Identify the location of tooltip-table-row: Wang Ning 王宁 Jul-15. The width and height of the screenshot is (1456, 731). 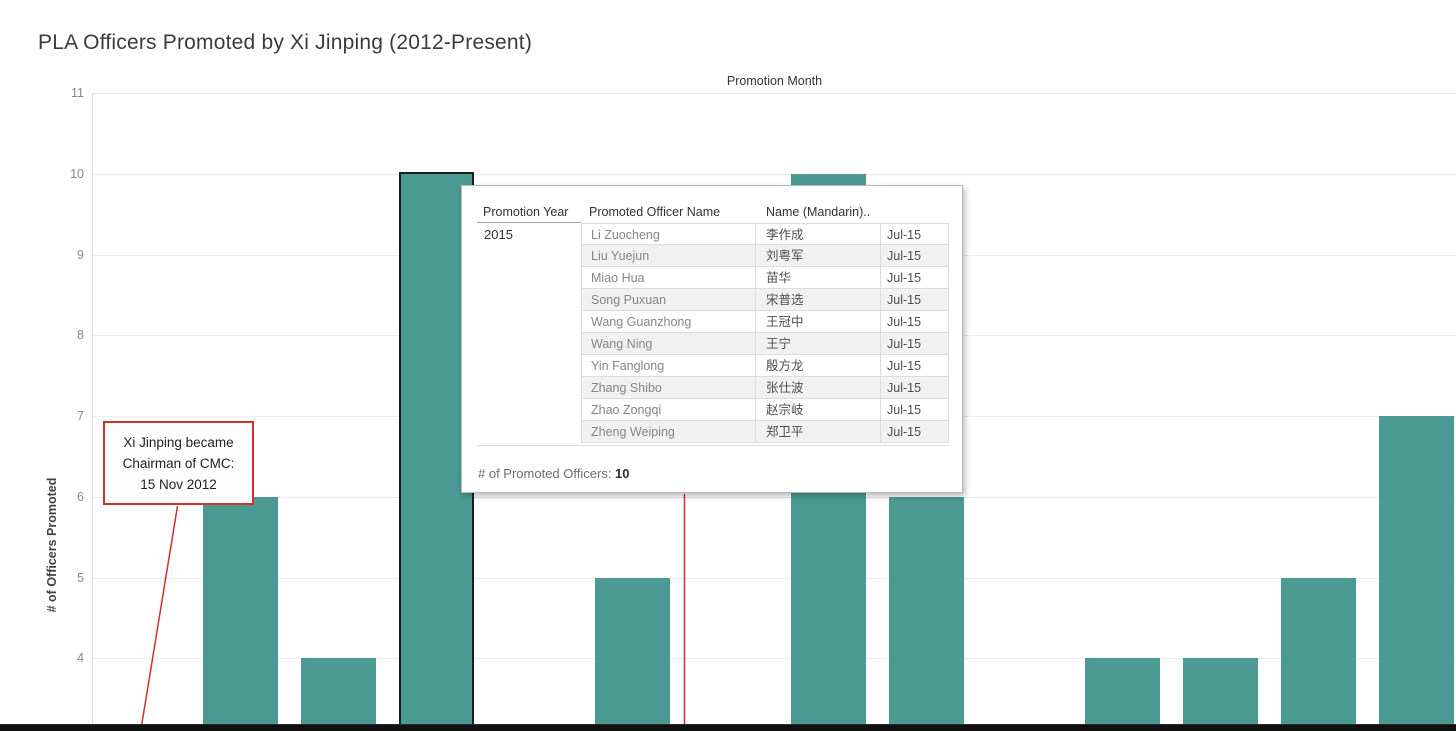
(765, 344).